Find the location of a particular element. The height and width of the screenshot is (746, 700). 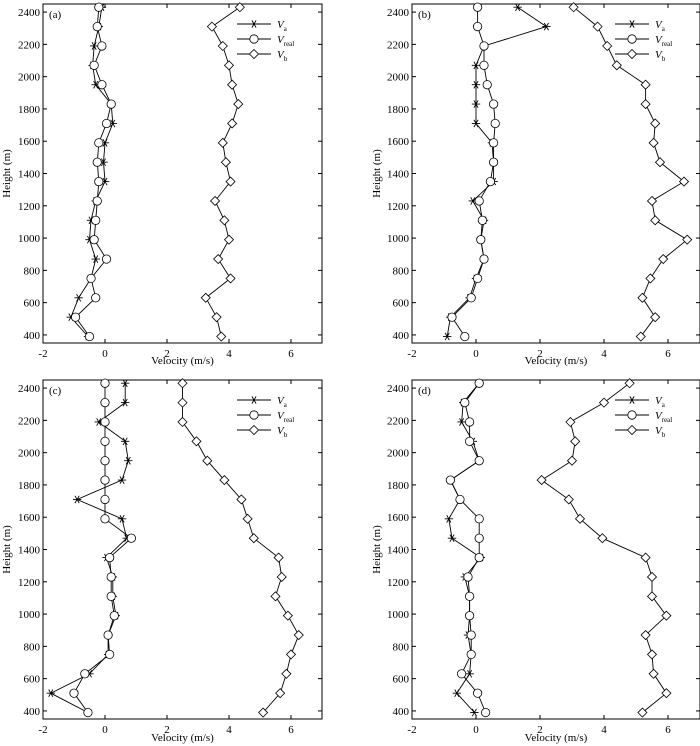

y-tick-label: 2400 is located at coordinates (29, 389).